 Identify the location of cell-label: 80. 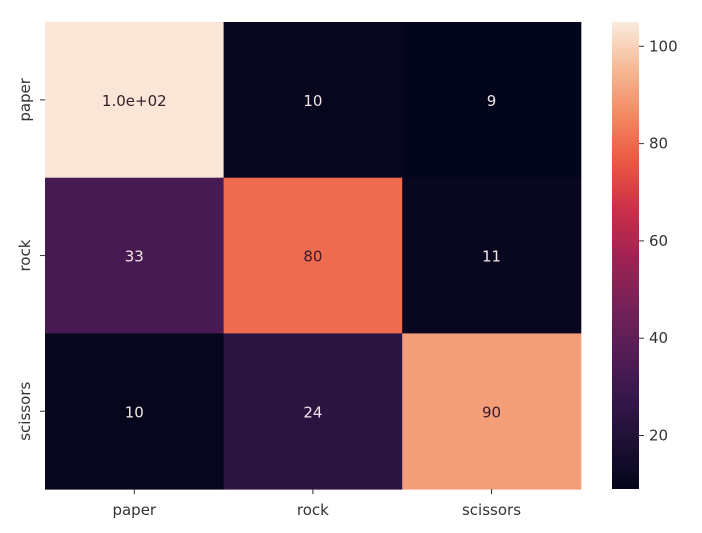
(312, 257).